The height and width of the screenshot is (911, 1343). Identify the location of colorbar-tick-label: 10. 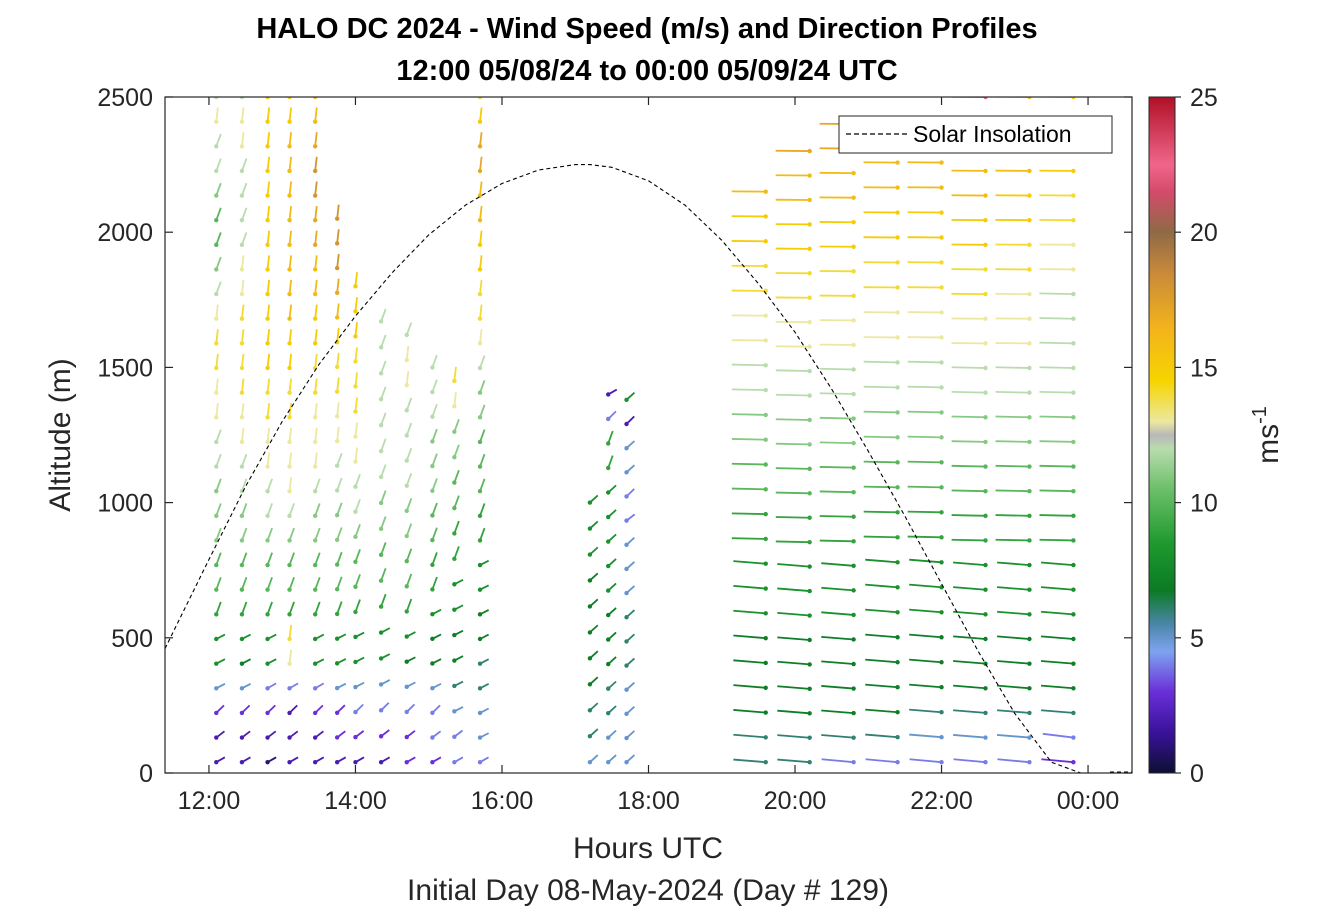
(1204, 504).